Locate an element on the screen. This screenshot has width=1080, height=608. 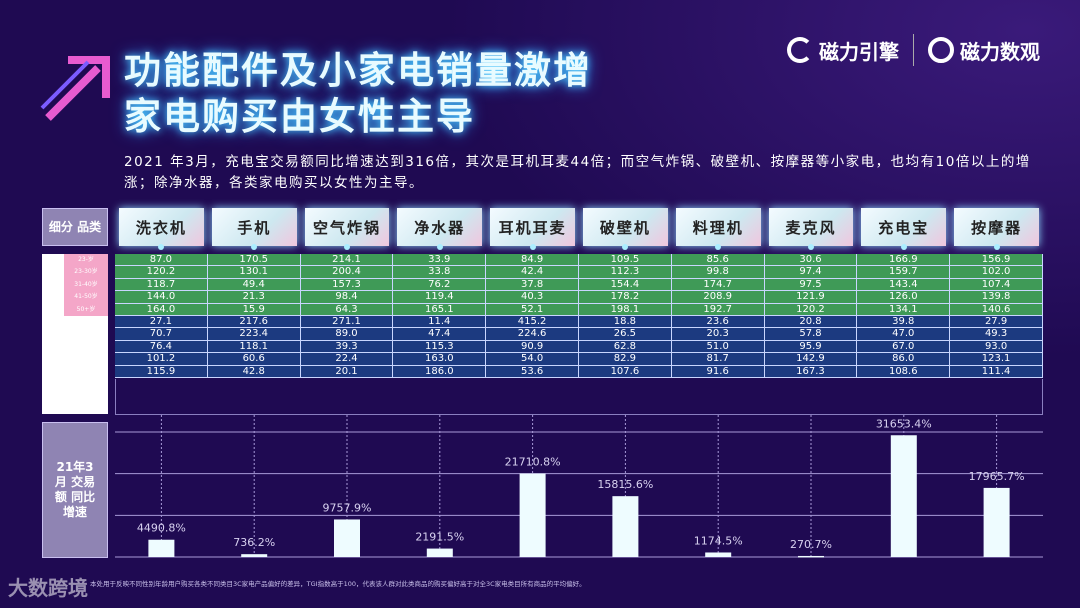
table-cell: 18.8 is located at coordinates (625, 321).